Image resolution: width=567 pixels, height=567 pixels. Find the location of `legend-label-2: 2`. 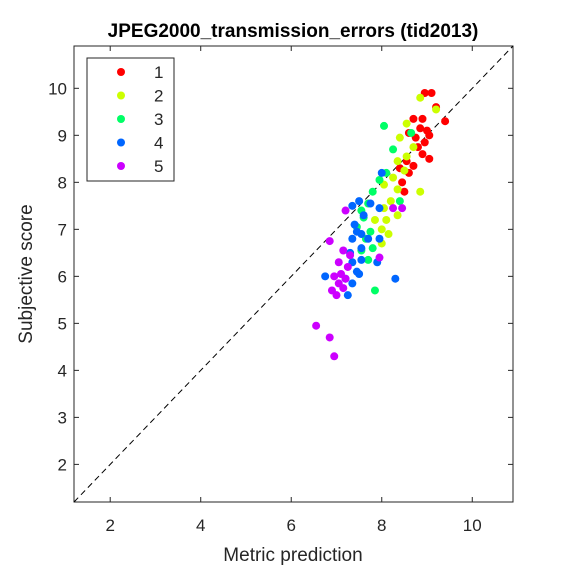

legend-label-2: 2 is located at coordinates (158, 96).